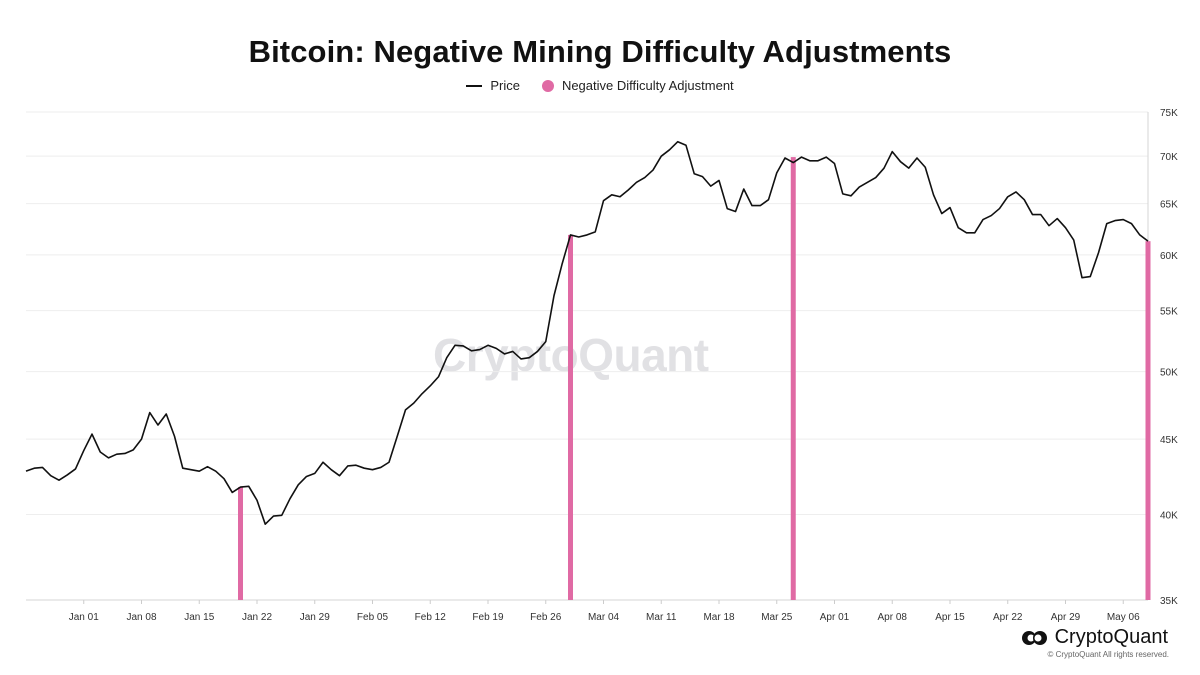 The width and height of the screenshot is (1200, 675). I want to click on x-tick-label: May 06, so click(1123, 617).